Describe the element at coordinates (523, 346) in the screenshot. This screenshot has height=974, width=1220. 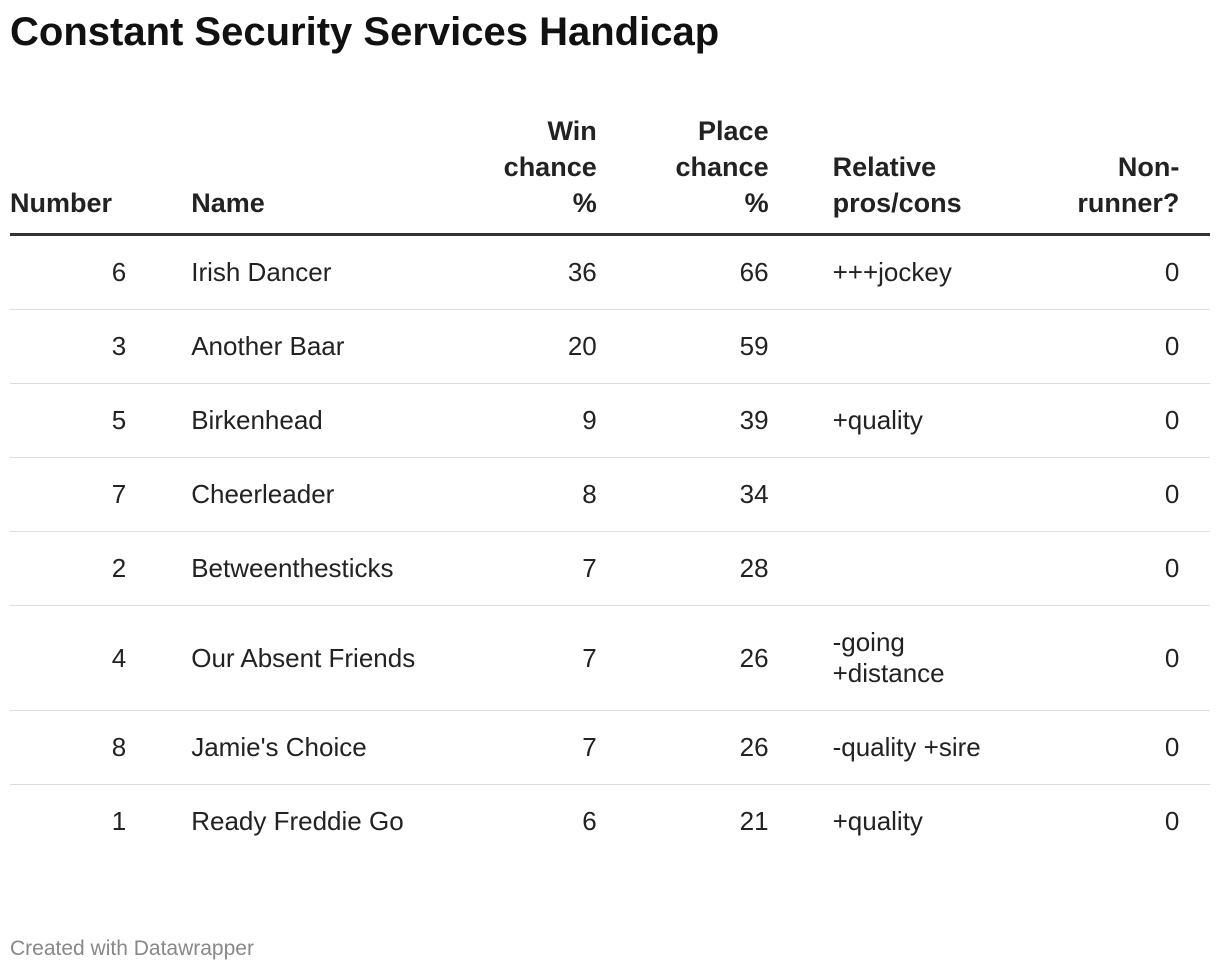
I see `table-cell: 20` at that location.